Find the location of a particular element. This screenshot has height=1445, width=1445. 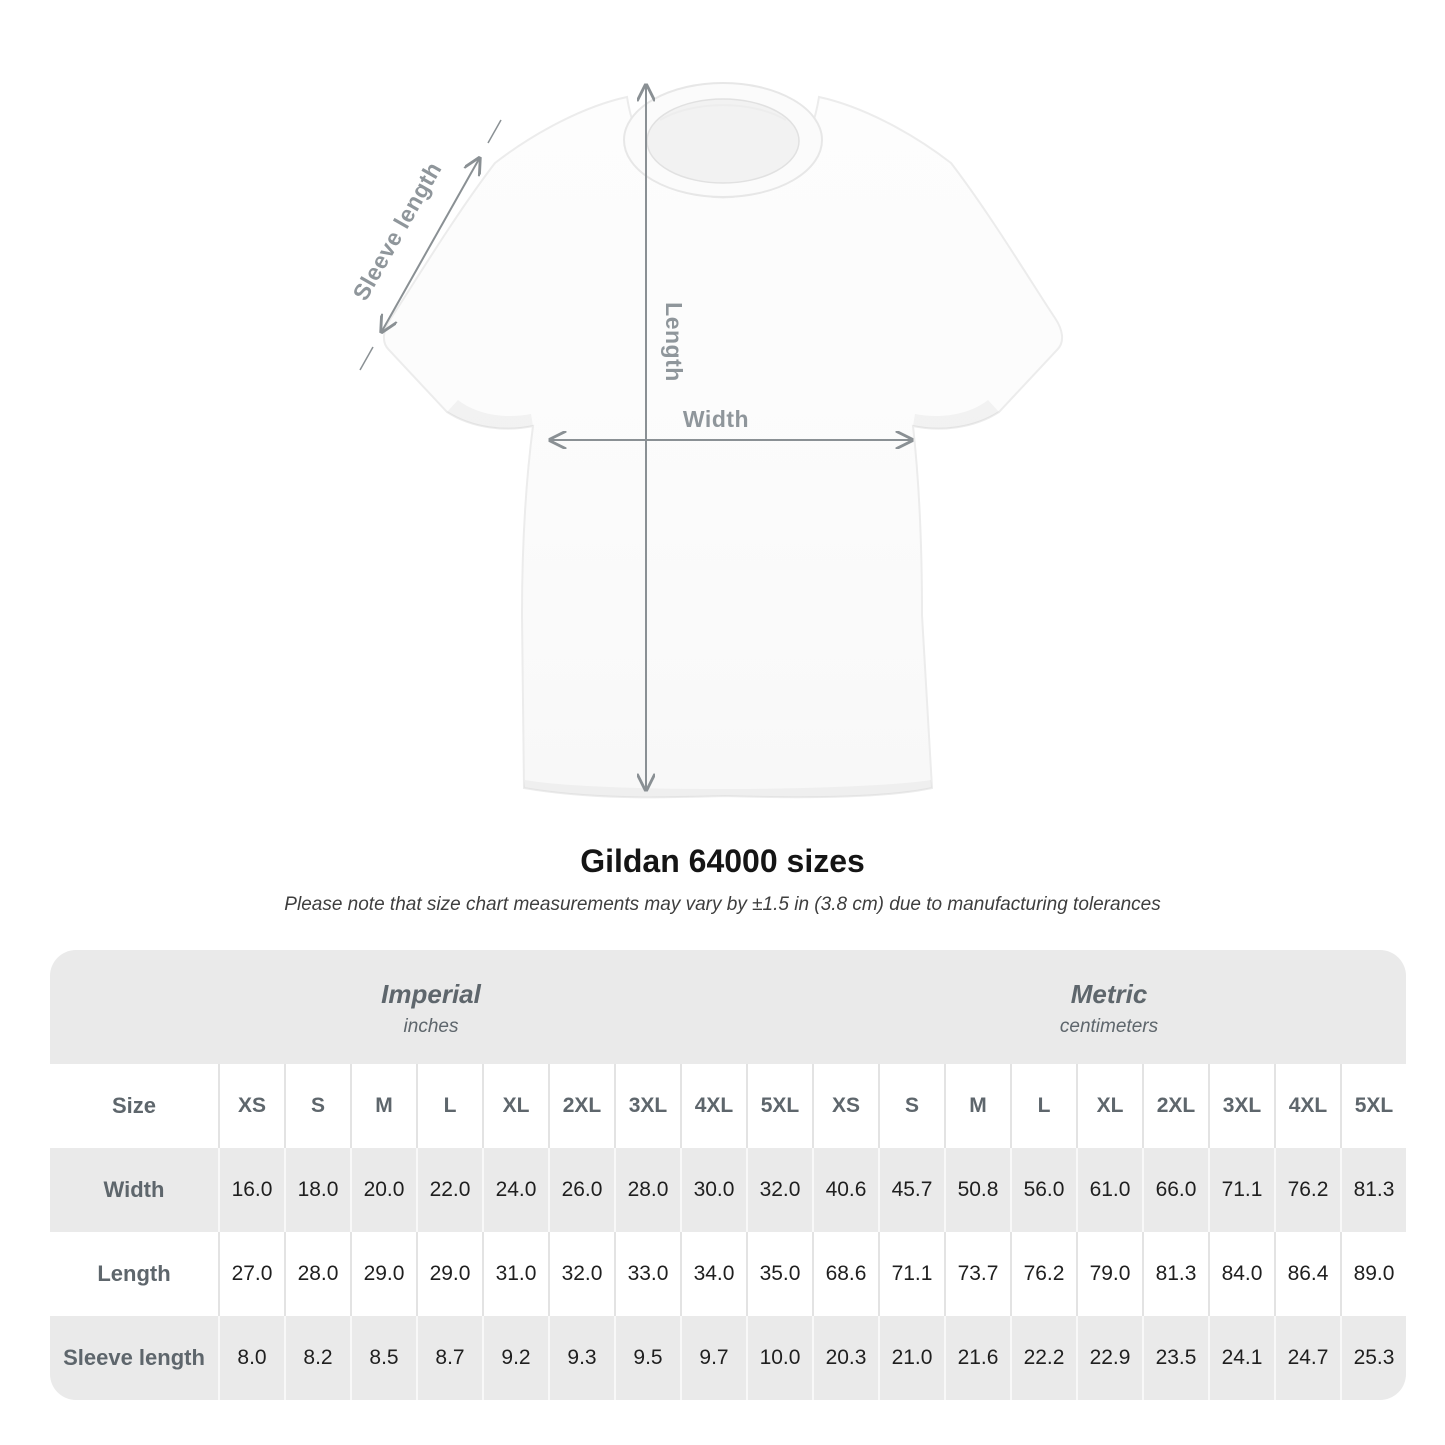

value-cell-metric: 68.6 is located at coordinates (845, 1274).